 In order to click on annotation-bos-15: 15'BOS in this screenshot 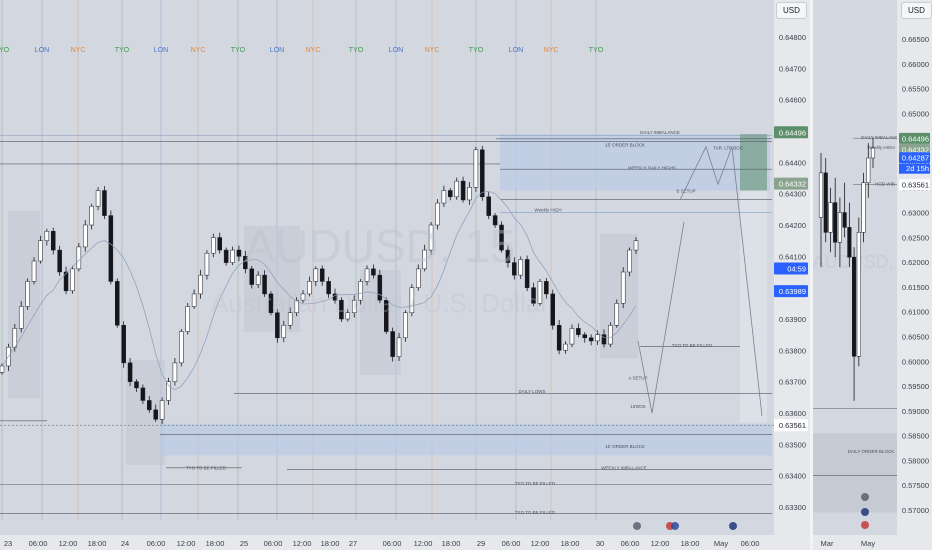, I will do `click(637, 406)`.